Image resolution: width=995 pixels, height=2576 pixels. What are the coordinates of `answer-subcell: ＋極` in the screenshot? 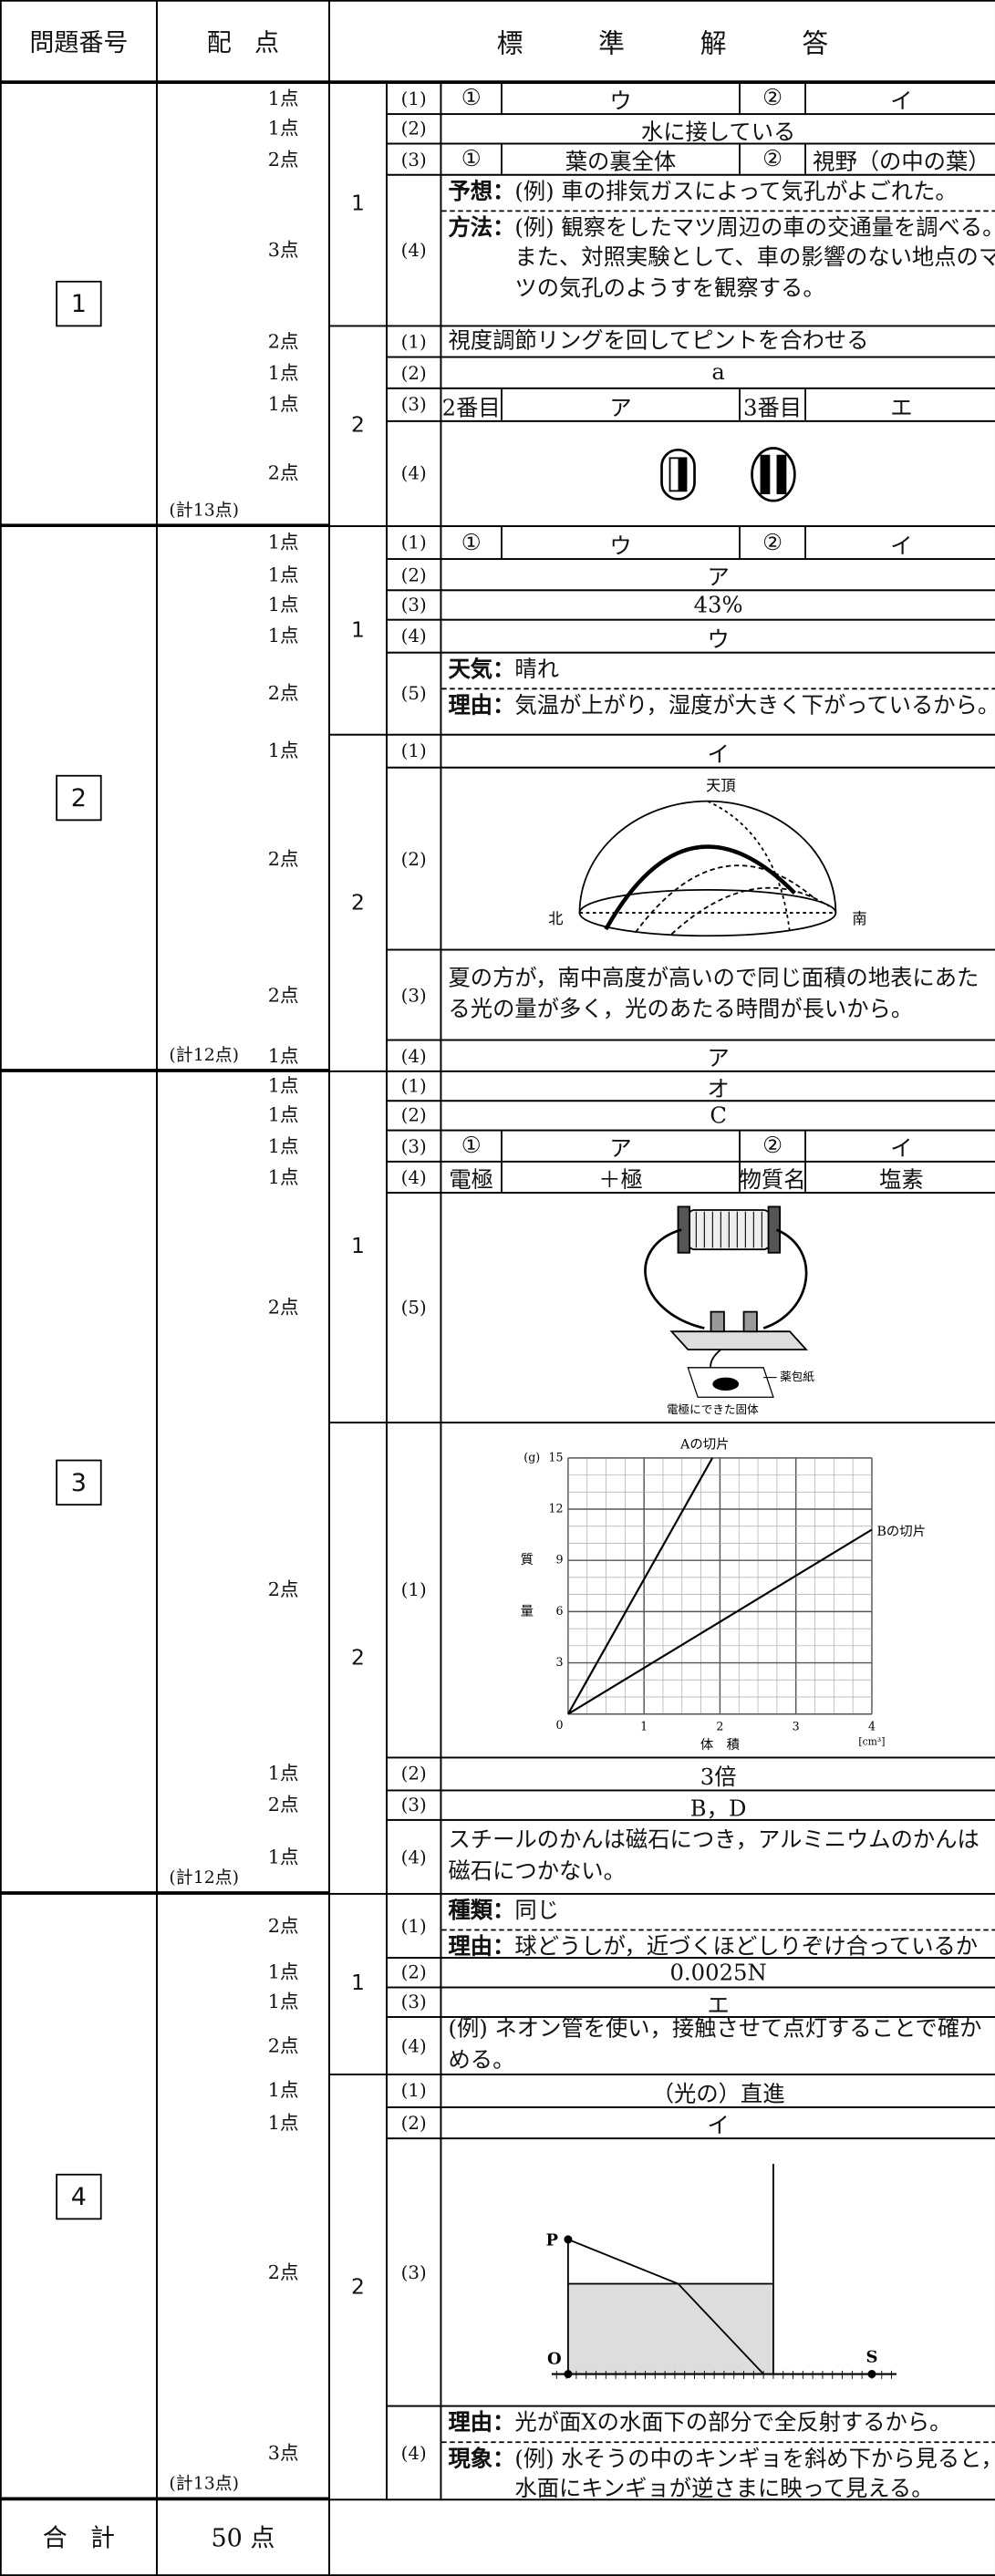 It's located at (622, 1177).